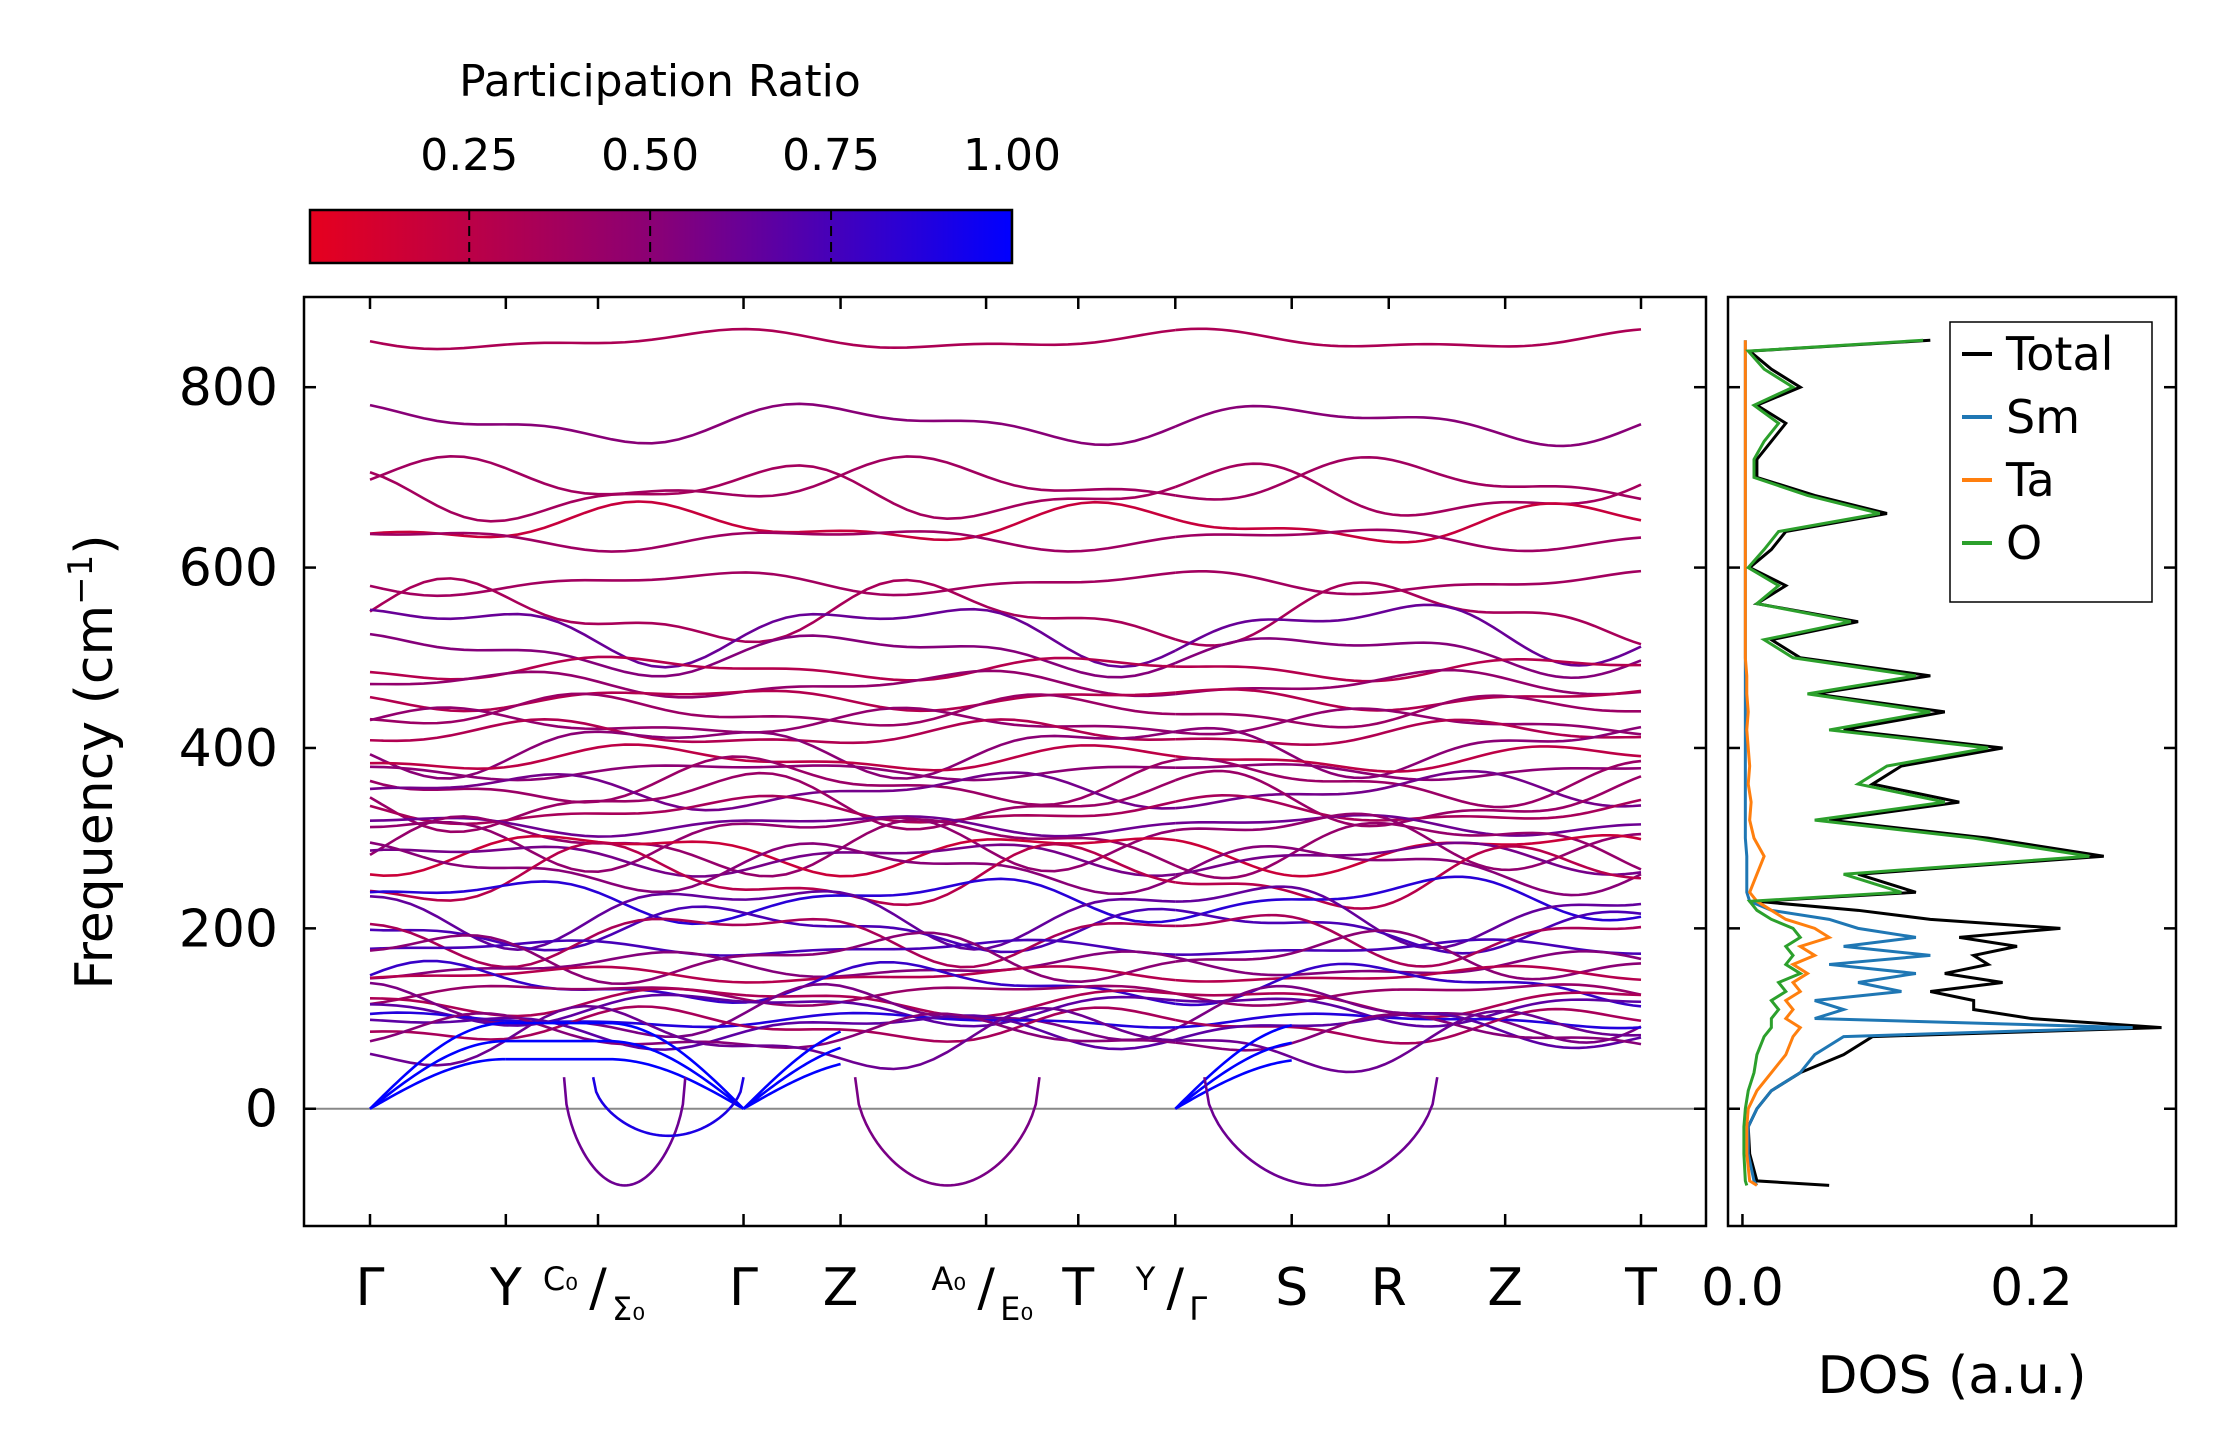 Image resolution: width=2222 pixels, height=1455 pixels. I want to click on k-point-split-label: Y / Γ, so click(1171, 1293).